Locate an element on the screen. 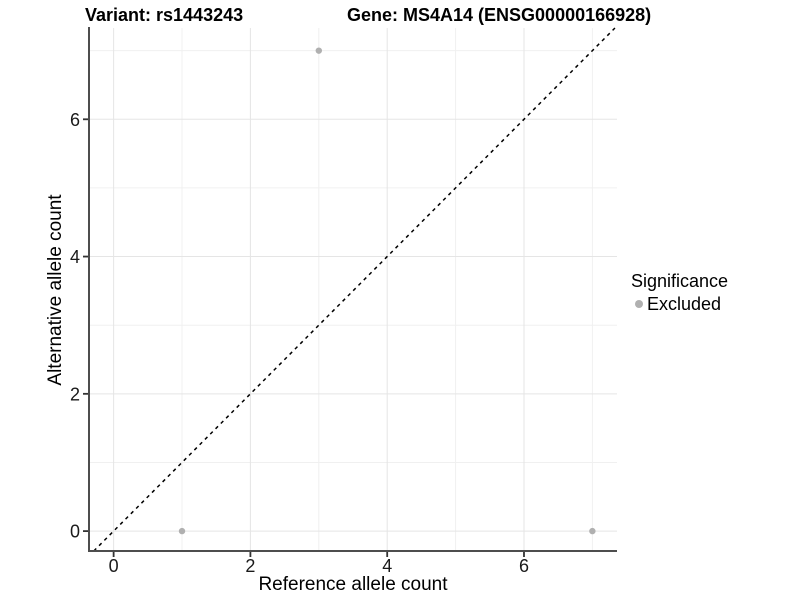 The image size is (800, 600). plot-title-gene: Gene: MS4A14 (ENSG00000166928) is located at coordinates (499, 15).